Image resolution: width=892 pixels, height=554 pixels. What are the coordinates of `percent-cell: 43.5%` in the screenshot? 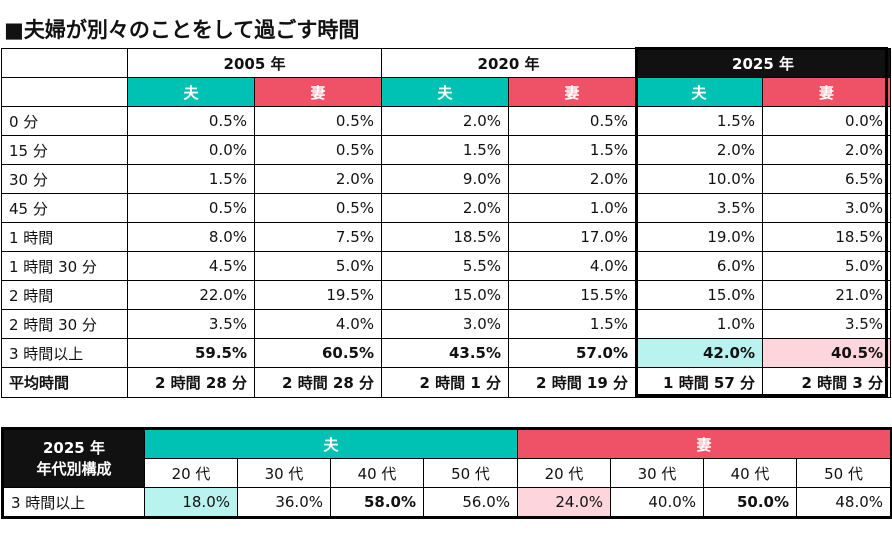 It's located at (445, 353).